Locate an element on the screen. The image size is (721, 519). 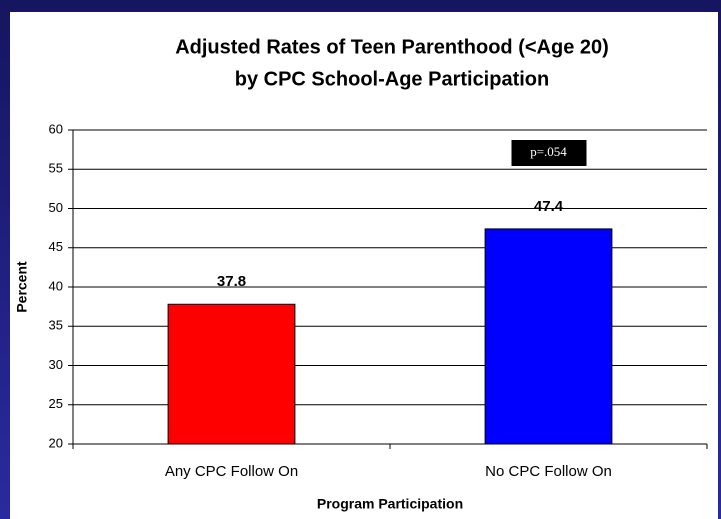
x-tick-label: No CPC Follow On is located at coordinates (548, 471).